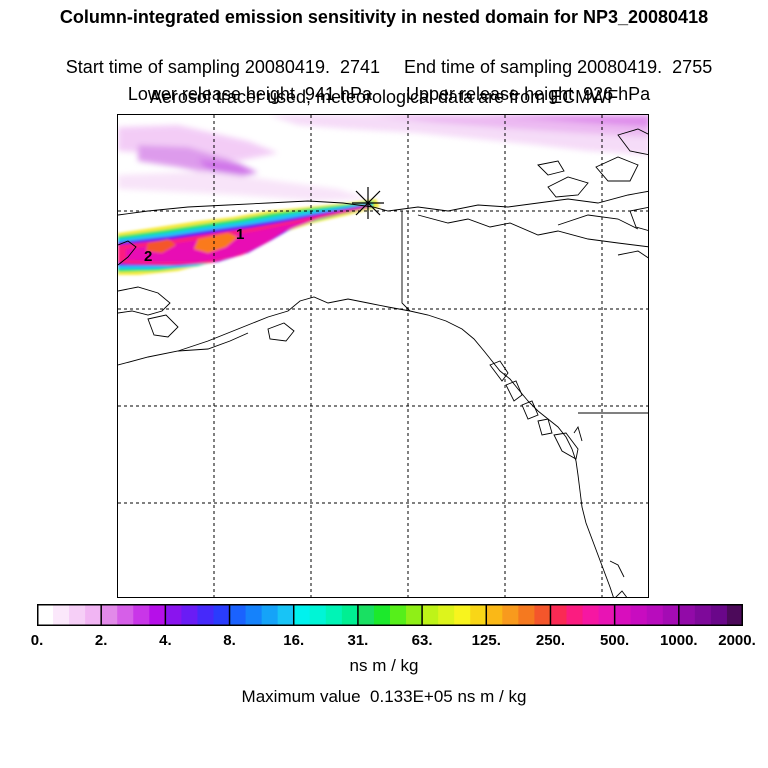 The height and width of the screenshot is (768, 768). What do you see at coordinates (222, 67) in the screenshot?
I see `start-time-text: Start time of sampling 20080419. 2741` at bounding box center [222, 67].